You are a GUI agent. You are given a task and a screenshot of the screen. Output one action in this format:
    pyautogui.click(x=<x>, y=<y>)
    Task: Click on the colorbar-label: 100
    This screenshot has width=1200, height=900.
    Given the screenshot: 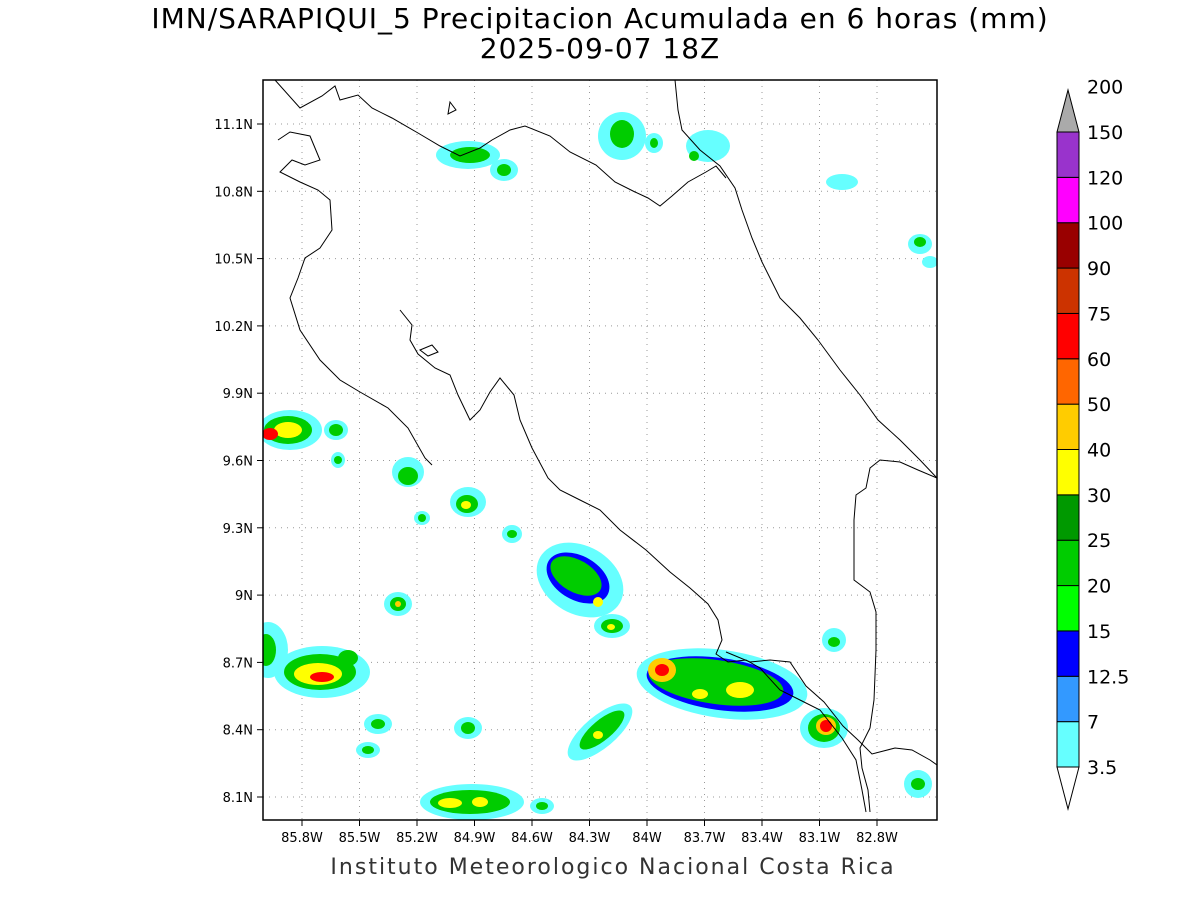 What is the action you would take?
    pyautogui.click(x=1105, y=224)
    